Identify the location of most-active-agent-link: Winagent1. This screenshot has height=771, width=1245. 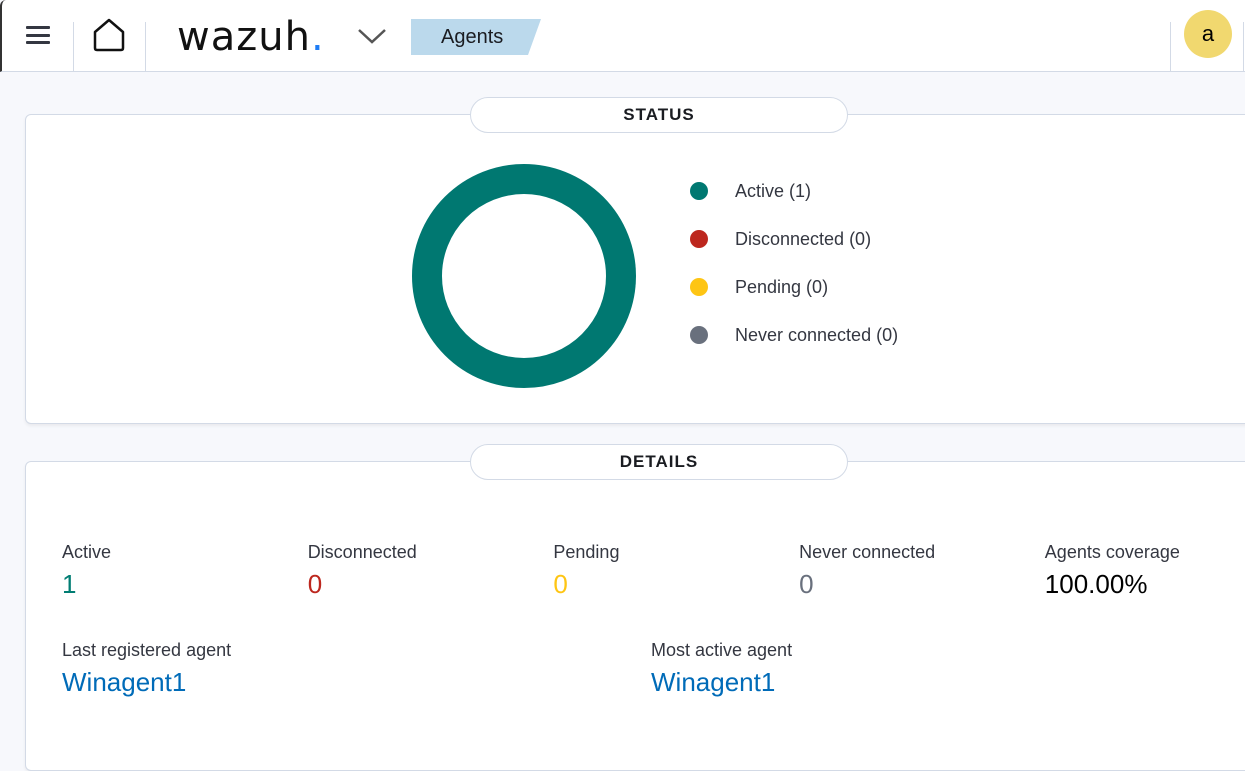
(713, 682).